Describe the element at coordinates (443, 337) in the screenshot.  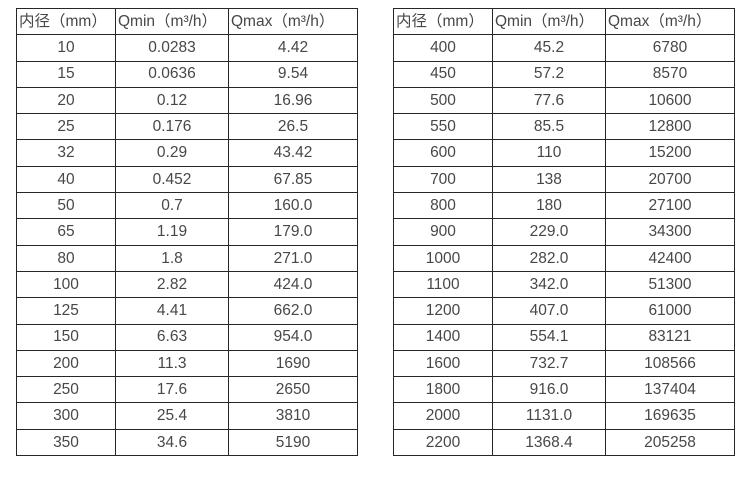
I see `cell: 1400` at that location.